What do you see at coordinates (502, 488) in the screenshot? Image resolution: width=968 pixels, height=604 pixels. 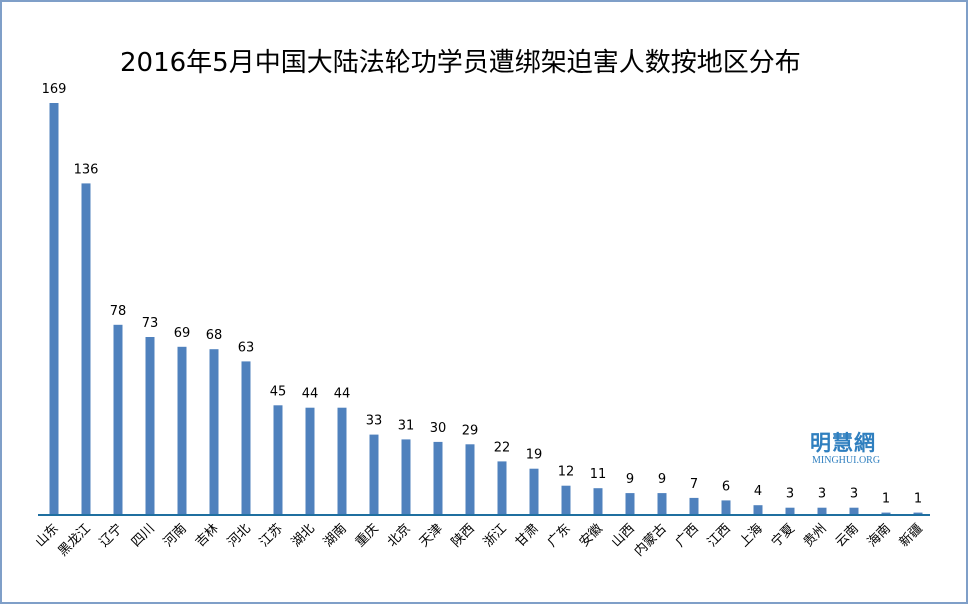 I see `bar-浙江` at bounding box center [502, 488].